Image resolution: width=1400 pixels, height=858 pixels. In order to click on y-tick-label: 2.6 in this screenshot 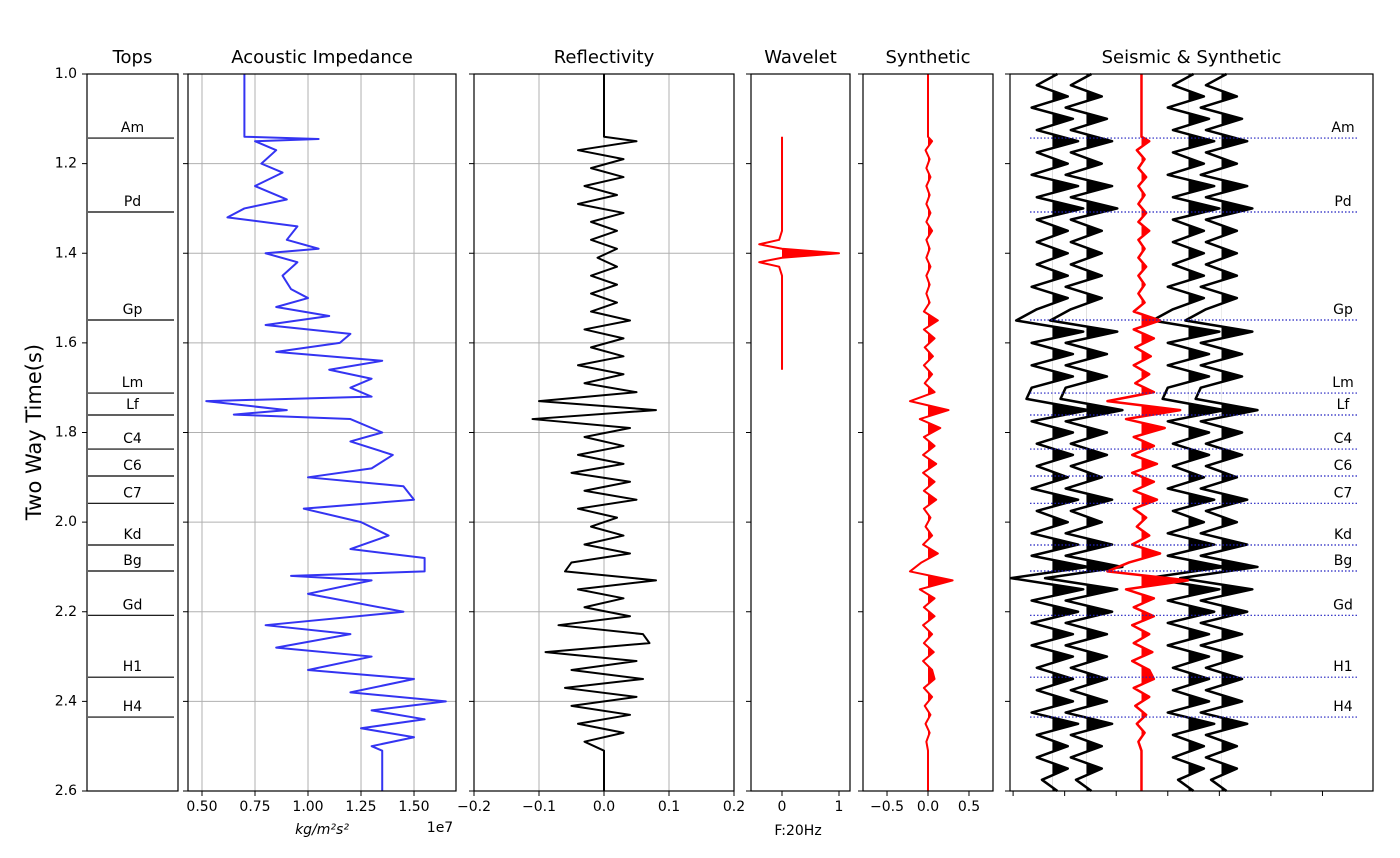, I will do `click(66, 791)`.